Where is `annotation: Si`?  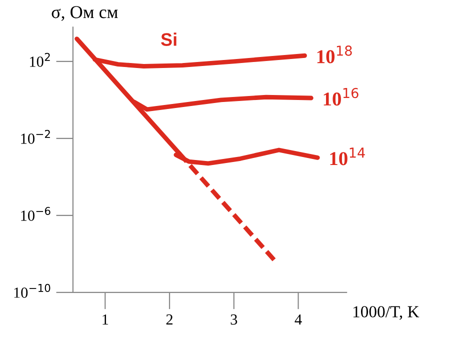 annotation: Si is located at coordinates (168, 39).